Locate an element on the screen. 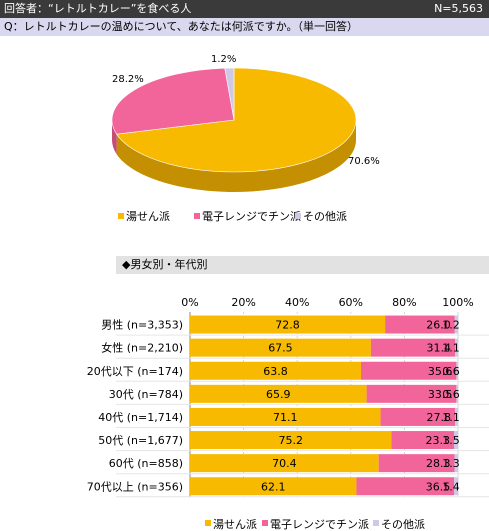  x-tick-label: 60% is located at coordinates (351, 302).